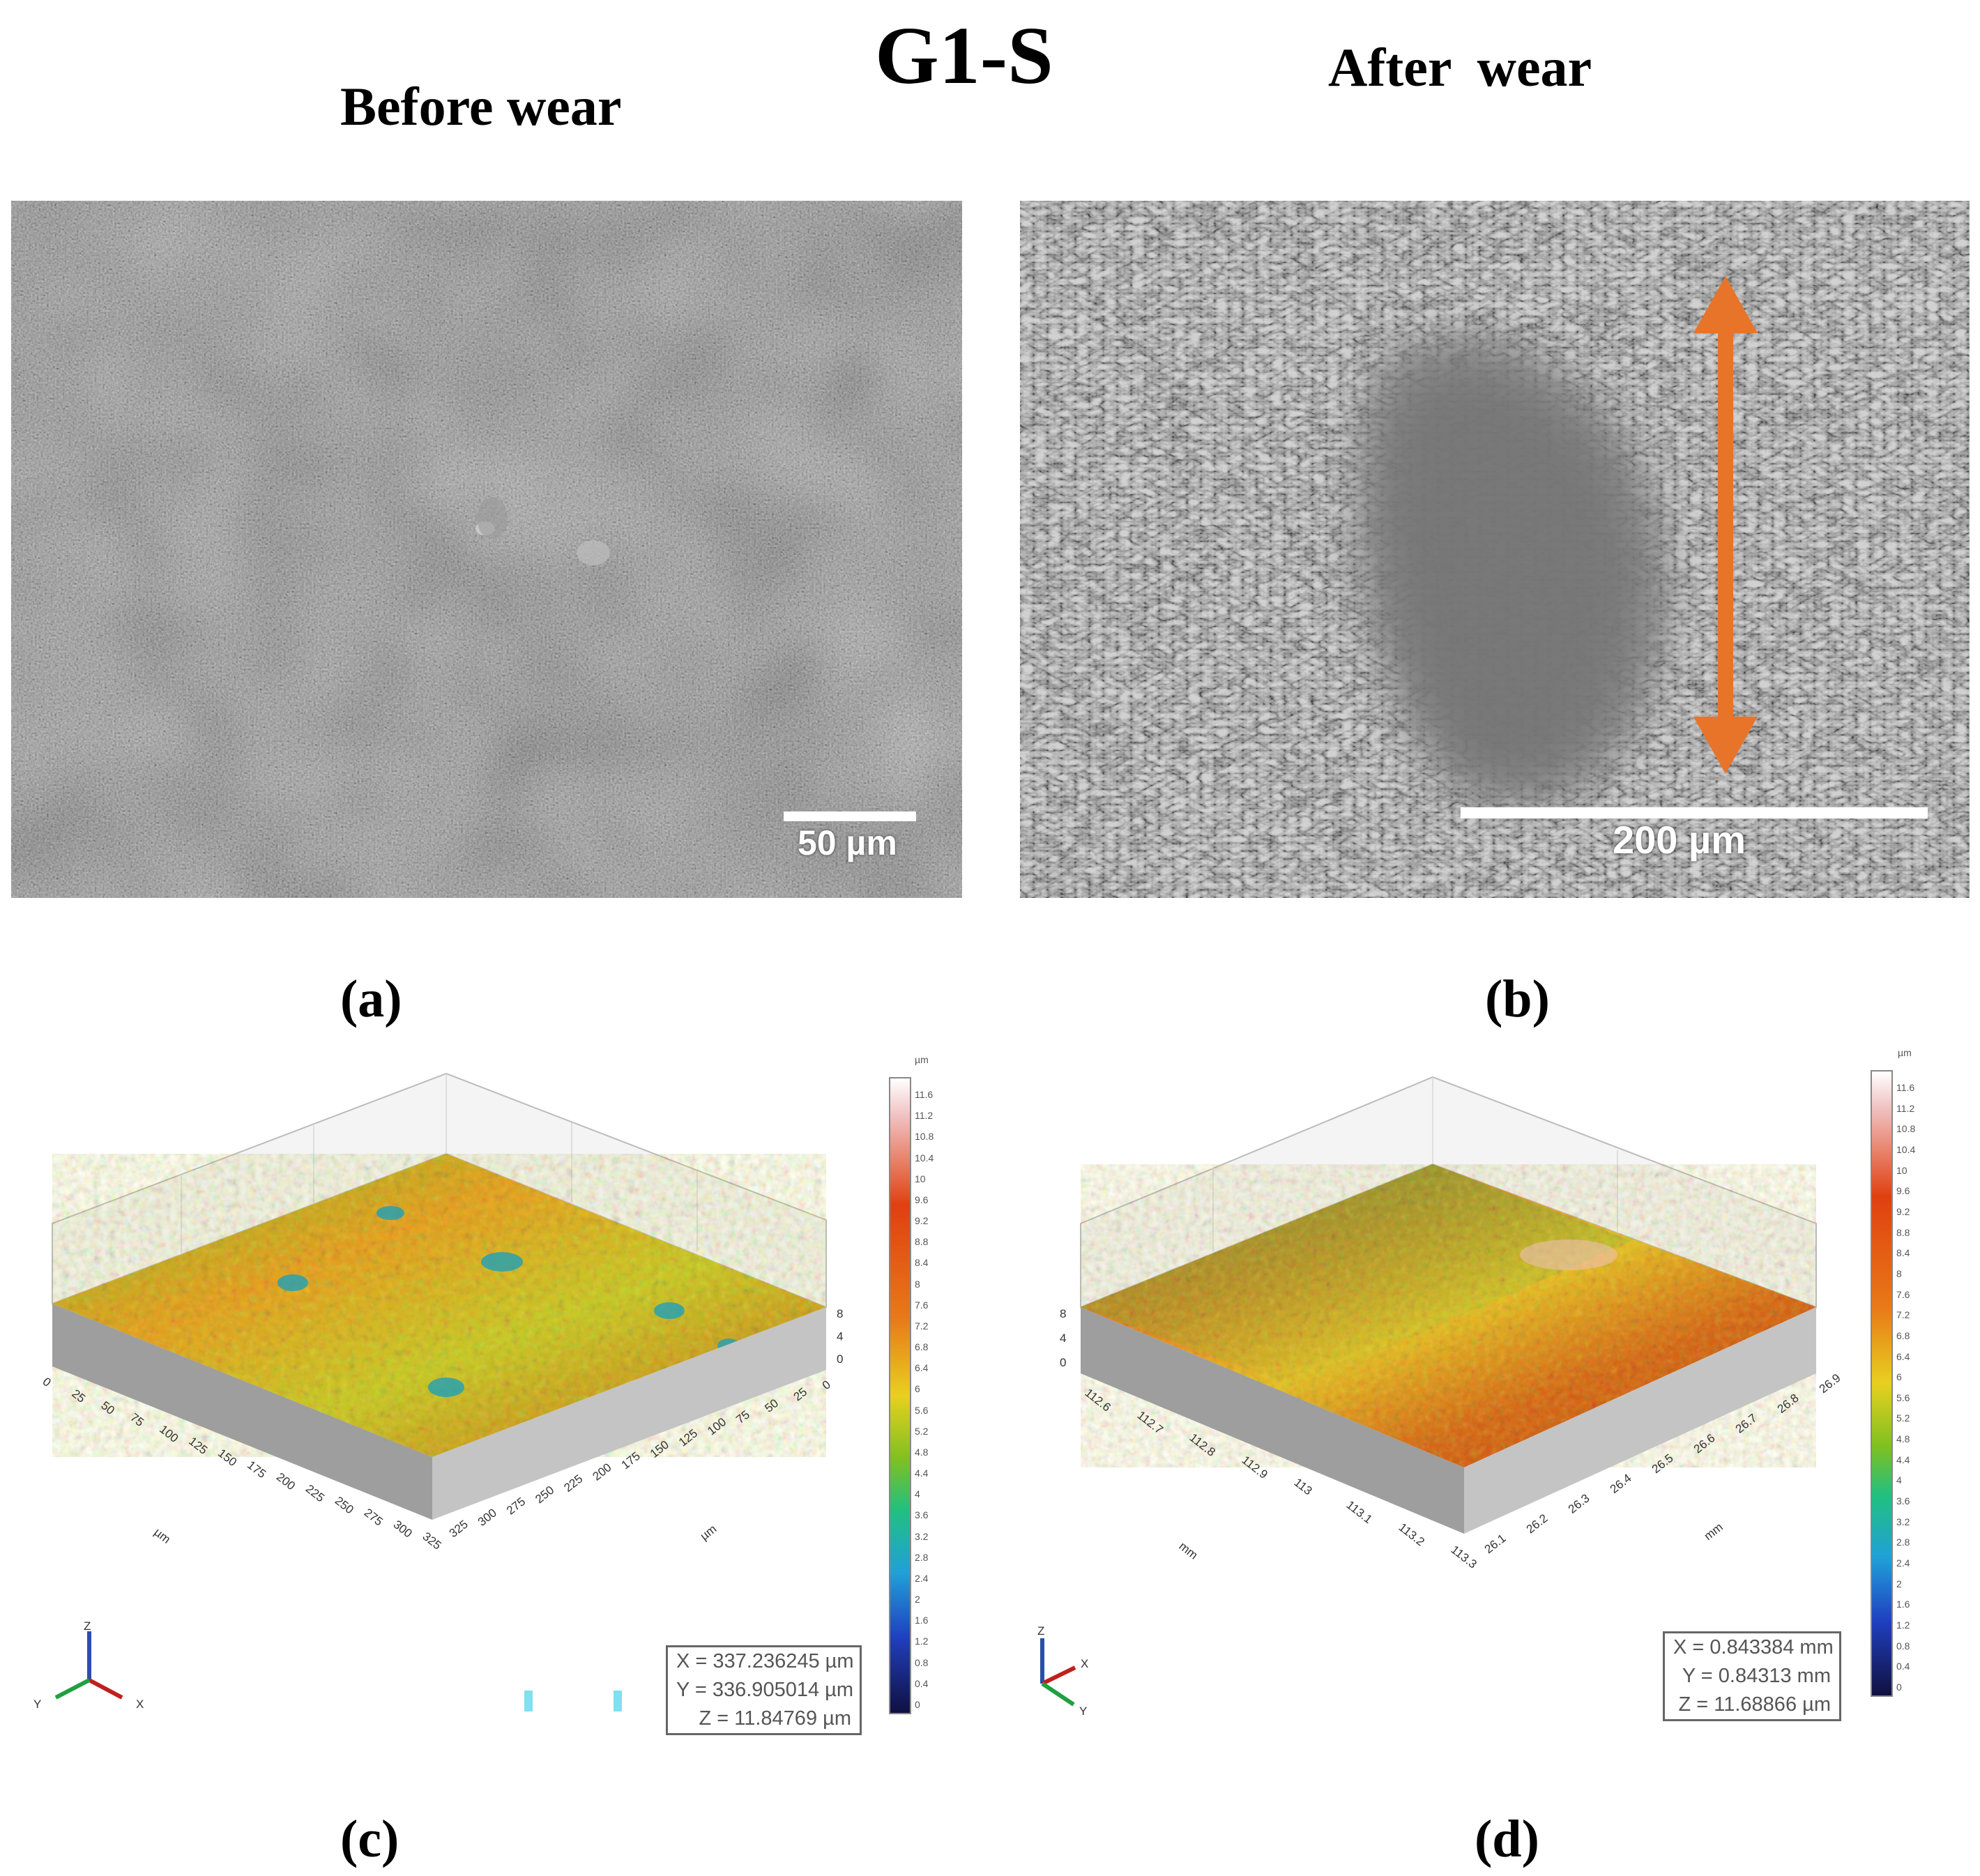 This screenshot has width=1980, height=1876. Describe the element at coordinates (922, 1662) in the screenshot. I see `colorbar-c-tick-27: 0.8` at that location.